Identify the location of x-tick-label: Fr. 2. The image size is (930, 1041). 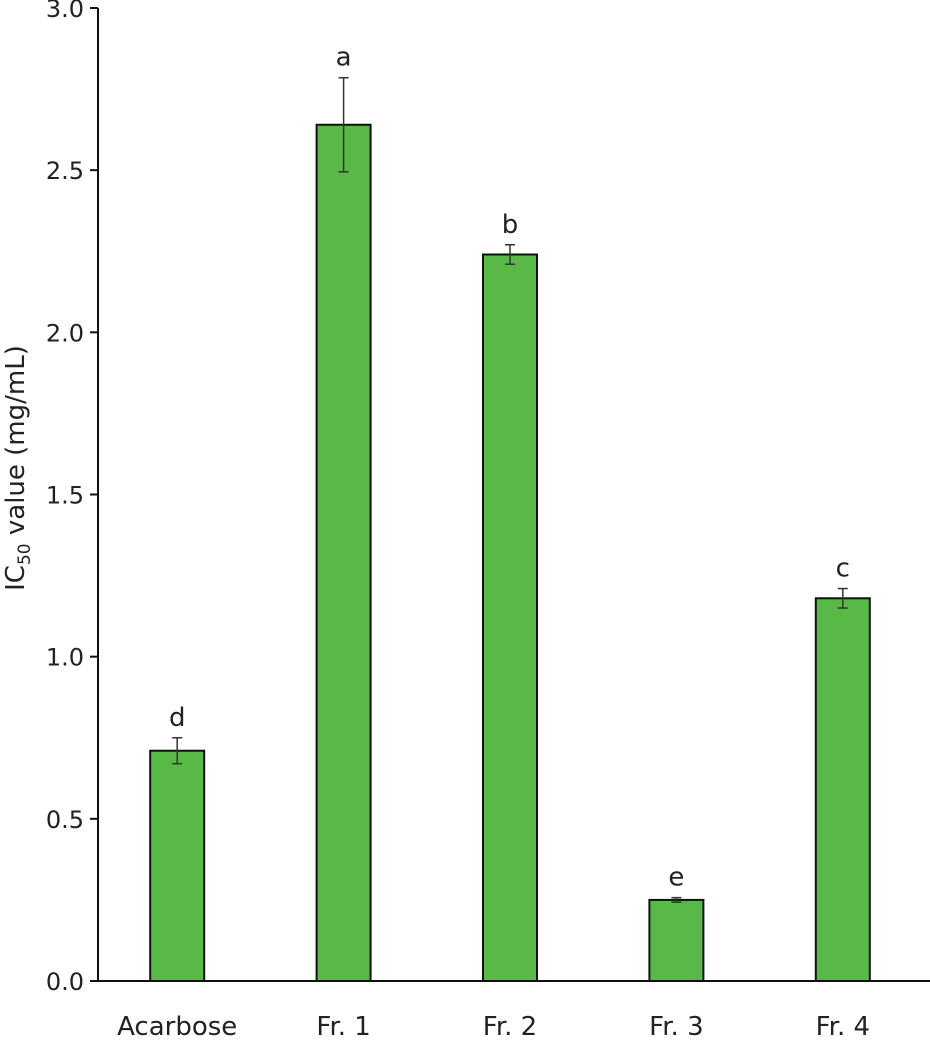
(510, 1026).